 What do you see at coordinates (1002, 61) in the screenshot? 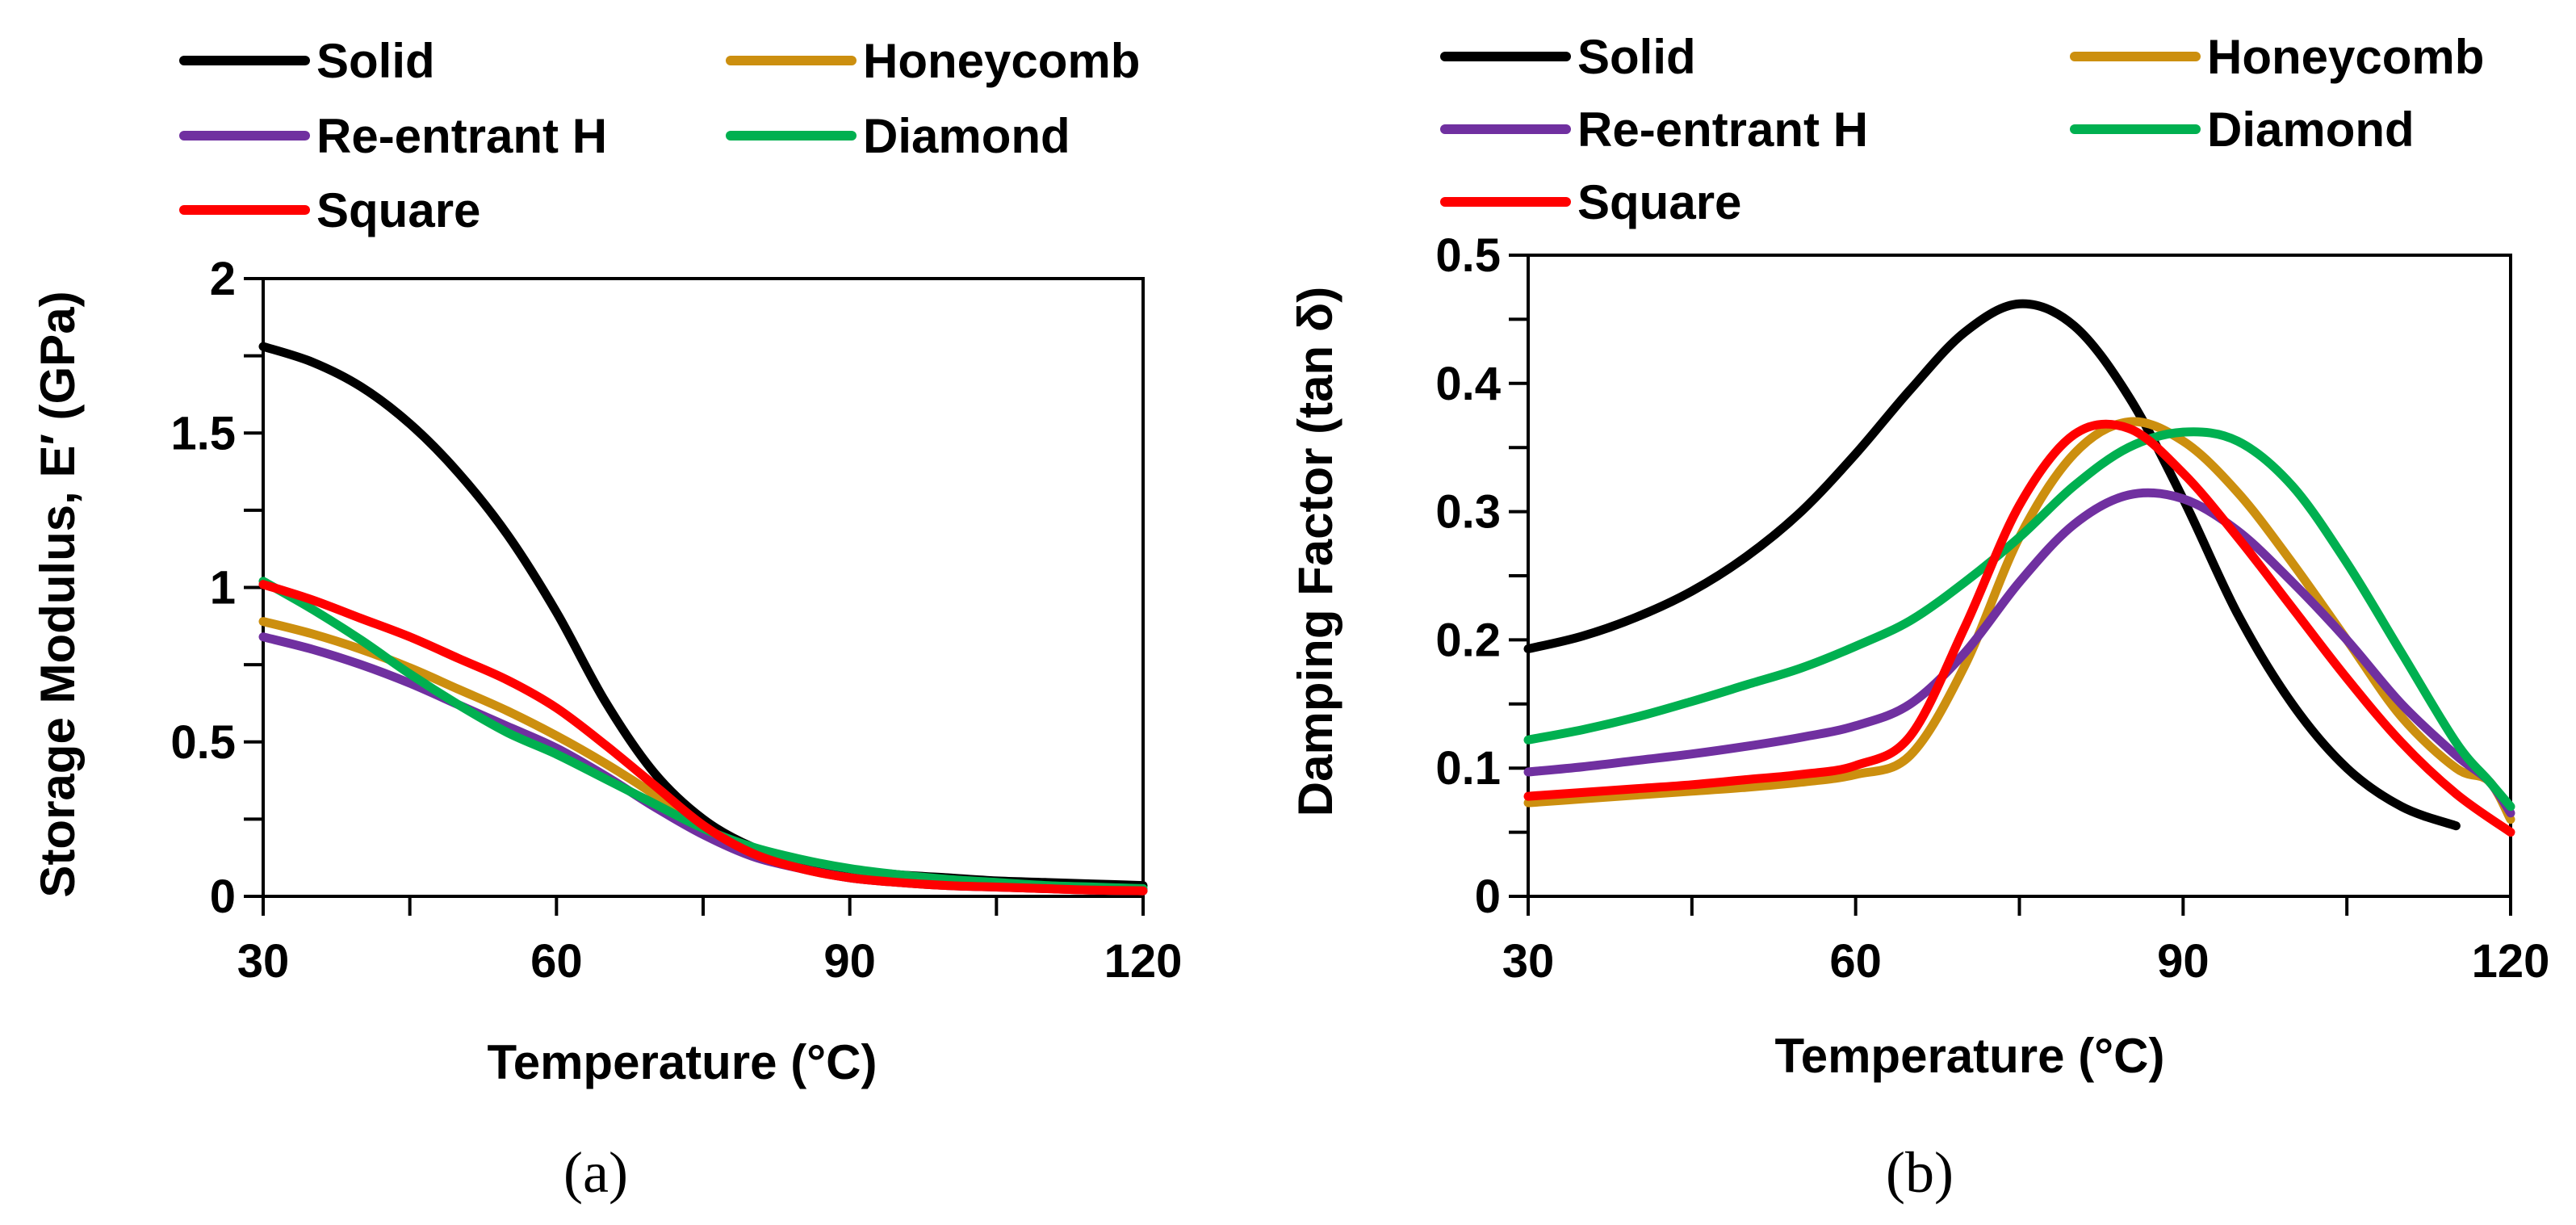
I see `panel-a-legend-label-honeycomb: Honeycomb` at bounding box center [1002, 61].